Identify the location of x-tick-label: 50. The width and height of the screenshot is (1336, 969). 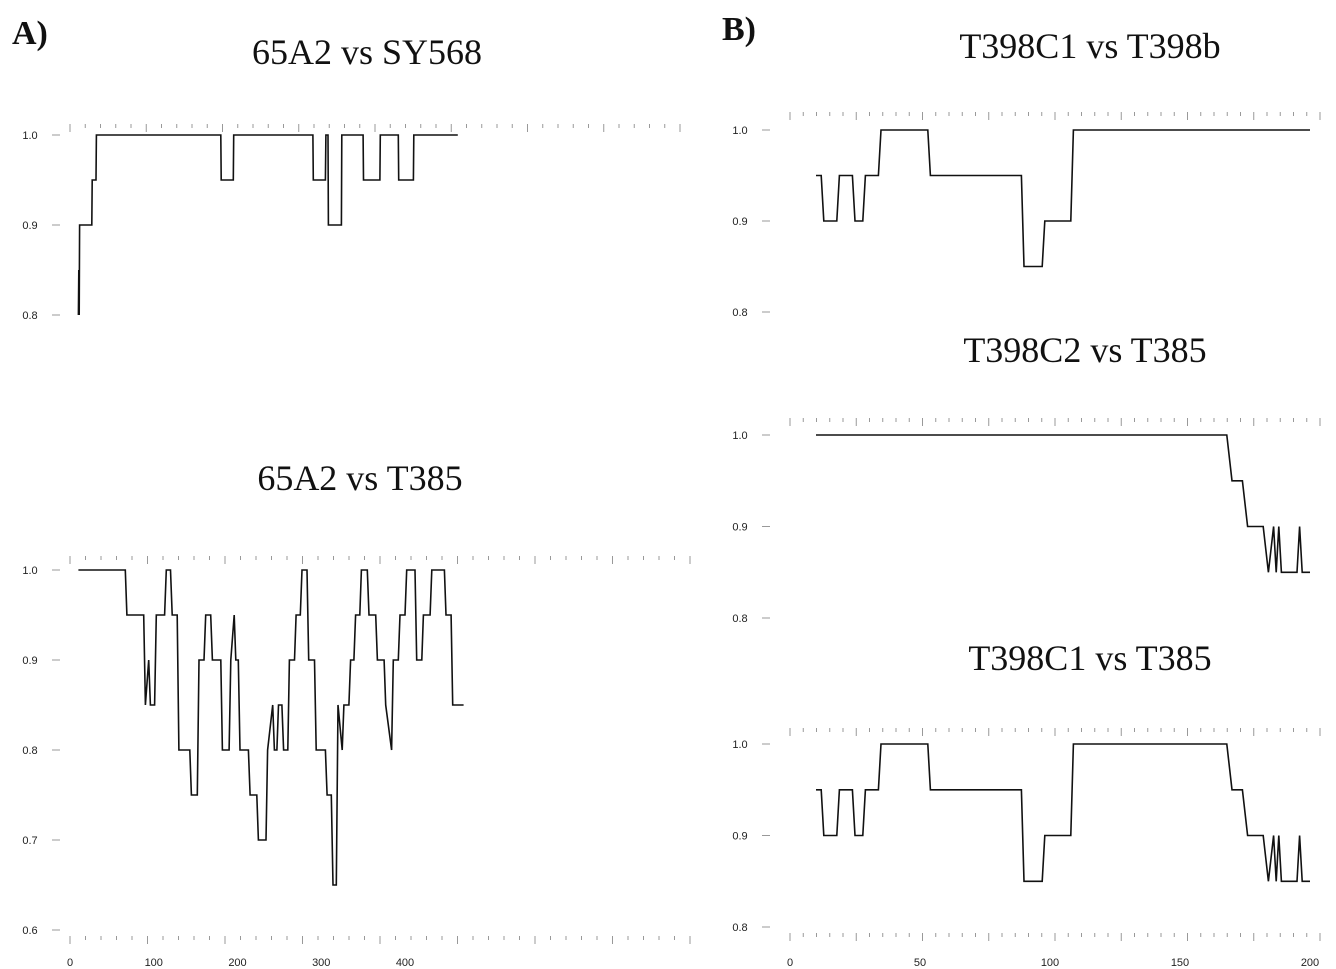
(920, 963).